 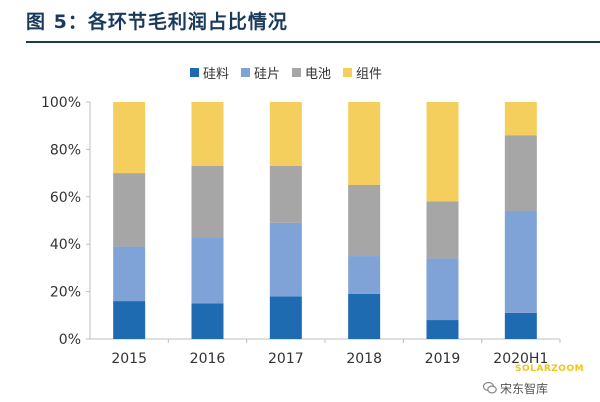 I want to click on y-tick-label: 40%, so click(x=65, y=245).